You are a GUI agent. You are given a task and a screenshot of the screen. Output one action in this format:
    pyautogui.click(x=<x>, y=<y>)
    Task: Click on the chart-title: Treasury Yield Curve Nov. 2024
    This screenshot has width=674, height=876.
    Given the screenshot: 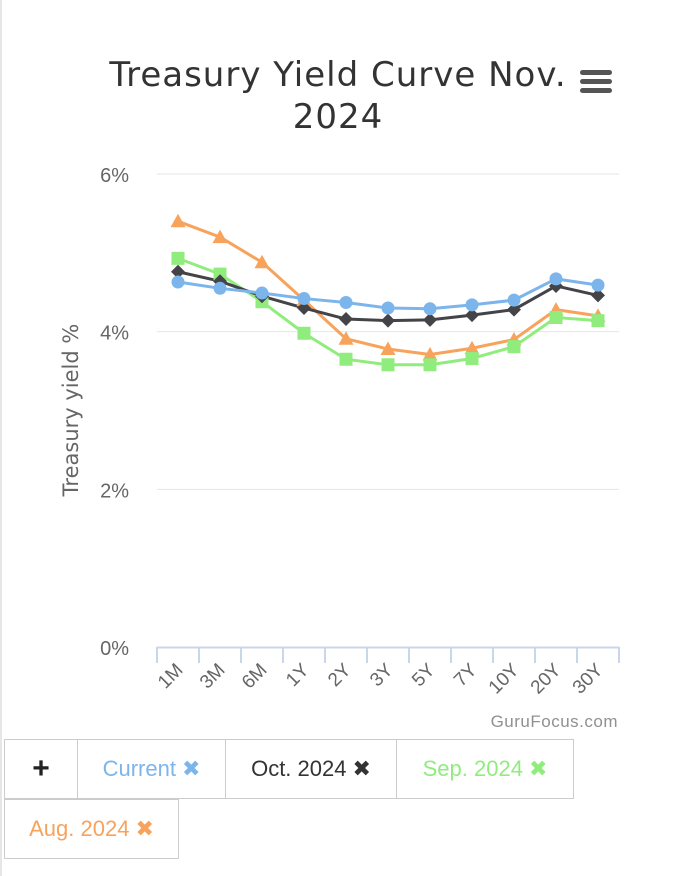 What is the action you would take?
    pyautogui.click(x=338, y=96)
    